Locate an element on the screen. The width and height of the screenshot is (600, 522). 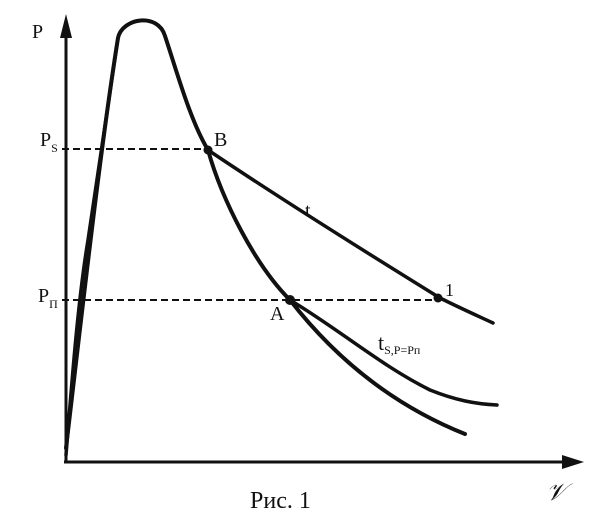
pp-tick-sub: П is located at coordinates (53, 304).